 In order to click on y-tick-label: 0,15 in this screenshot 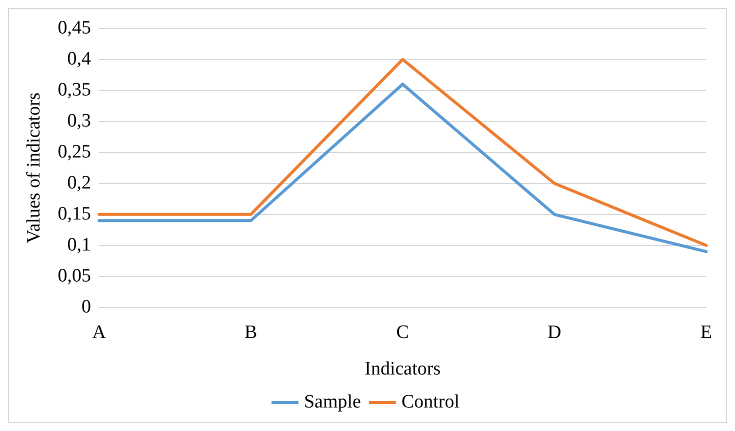, I will do `click(75, 213)`.